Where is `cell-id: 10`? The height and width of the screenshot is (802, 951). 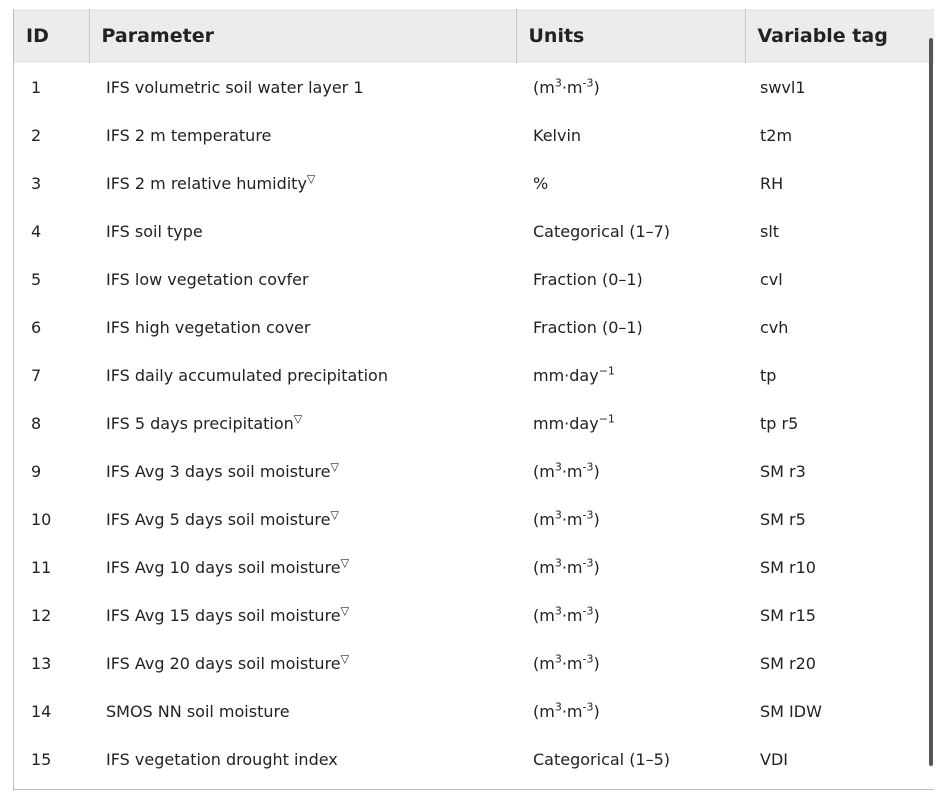 cell-id: 10 is located at coordinates (41, 519).